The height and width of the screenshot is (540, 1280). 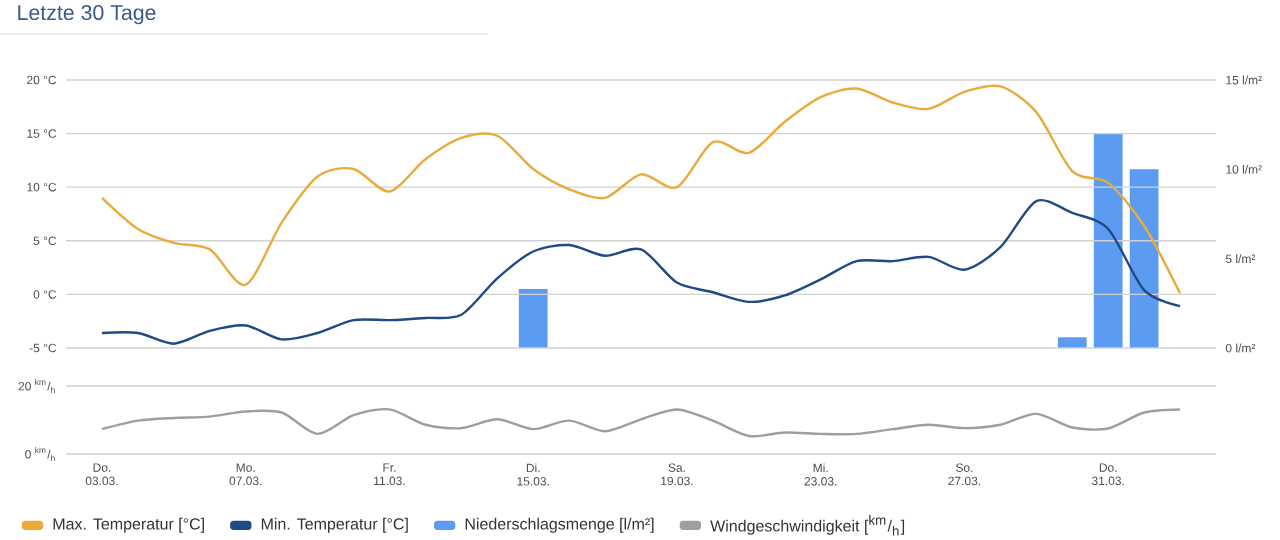 What do you see at coordinates (559, 525) in the screenshot?
I see `legend-label: Niederschlagsmenge [l/m²]` at bounding box center [559, 525].